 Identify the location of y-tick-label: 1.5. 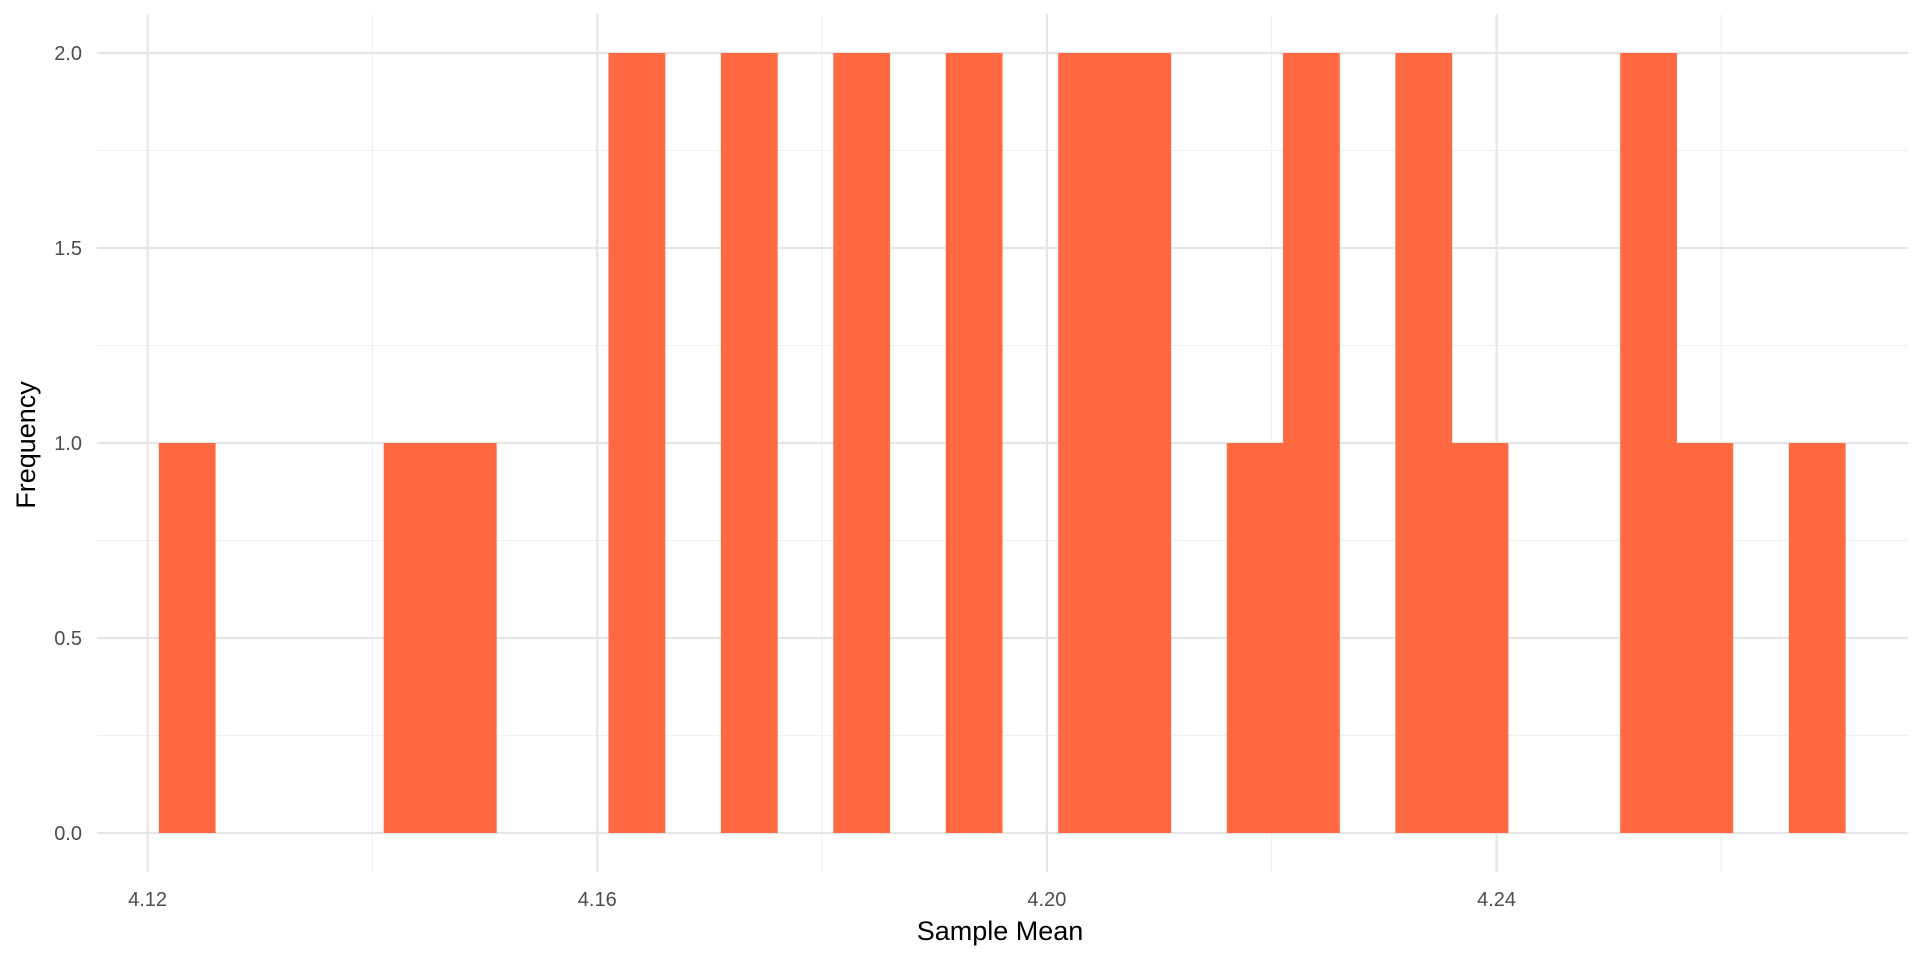
(68, 249).